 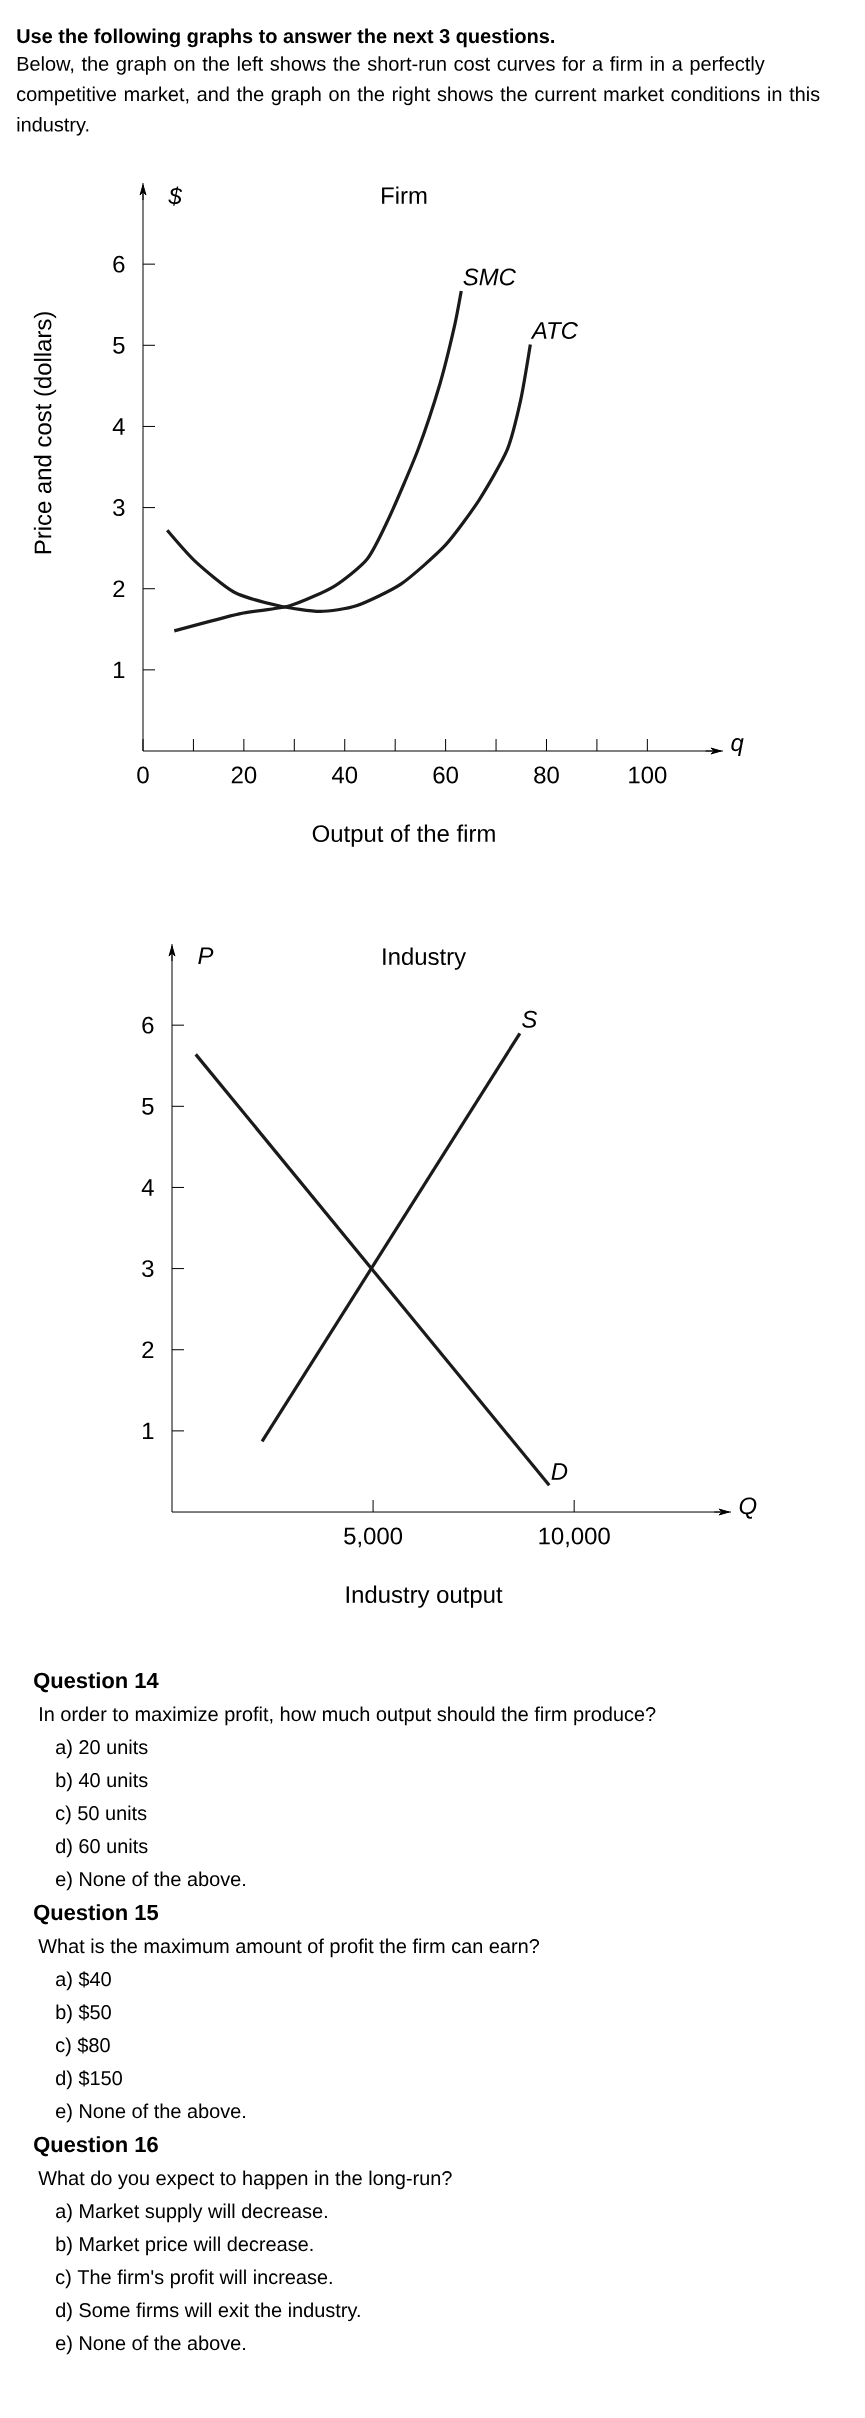 I want to click on x-tick-label: 5,000, so click(x=373, y=1537).